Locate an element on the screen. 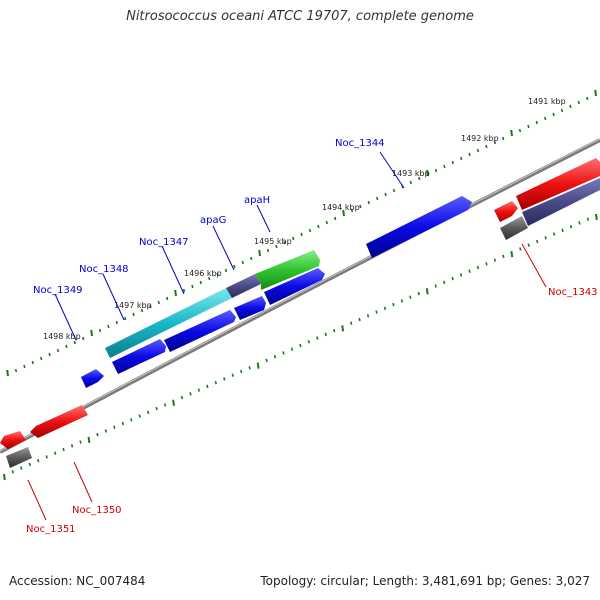 This screenshot has width=600, height=600. gene-label-noc1343: Noc_1343 is located at coordinates (573, 292).